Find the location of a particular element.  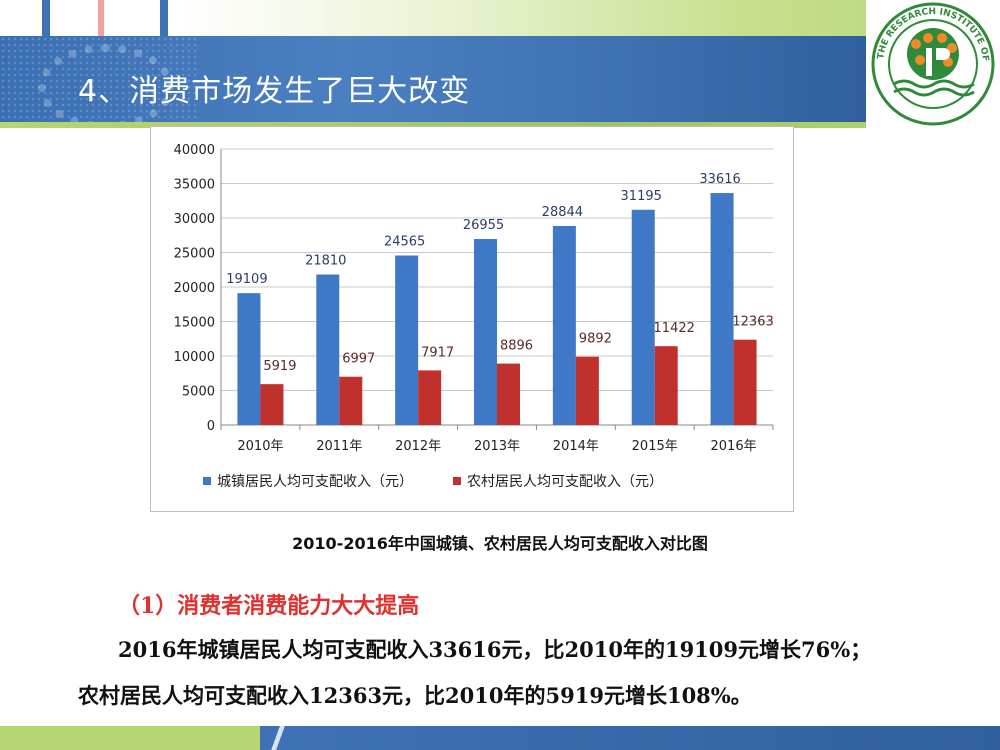

bottom-band-stripe is located at coordinates (278, 738).